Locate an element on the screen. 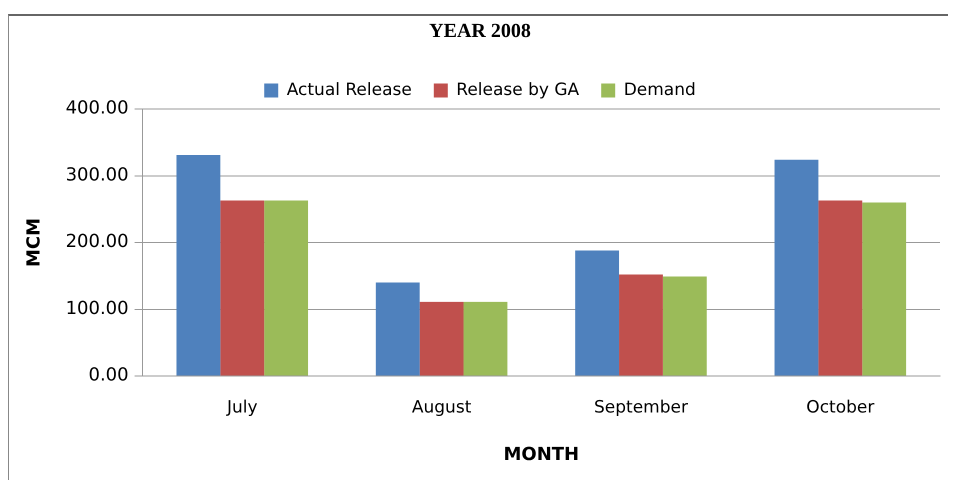  chart-title: YEAR 2008 is located at coordinates (480, 31).